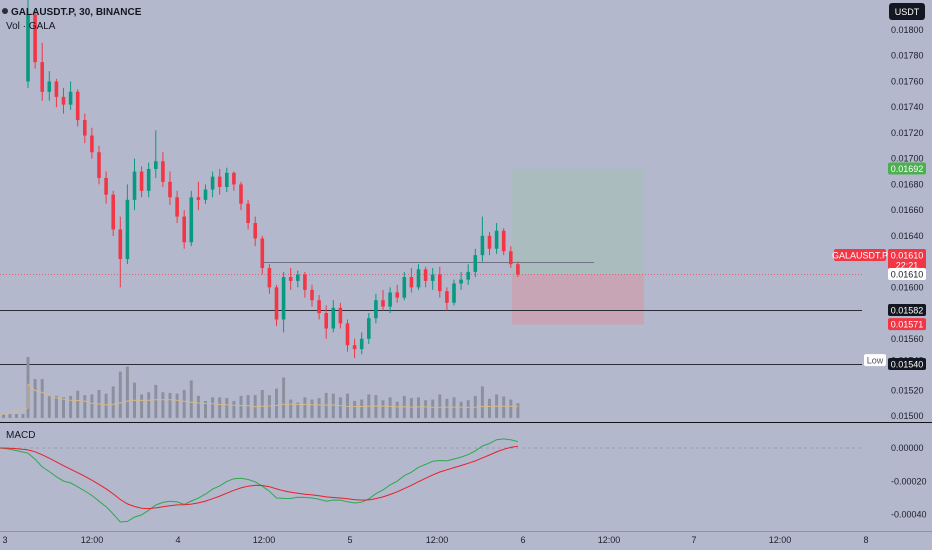 The height and width of the screenshot is (550, 932). I want to click on price-tick-label: 0.01680, so click(907, 184).